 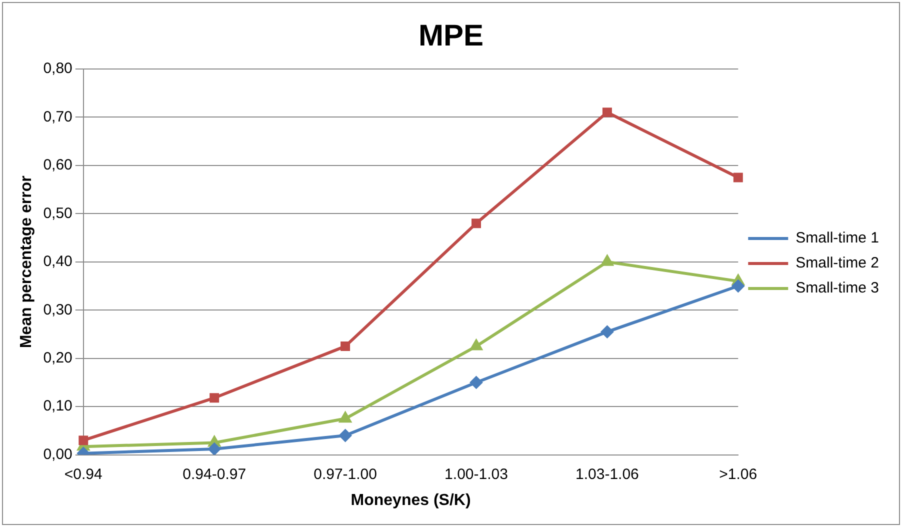 I want to click on x-tick-label: >1.06, so click(x=738, y=474).